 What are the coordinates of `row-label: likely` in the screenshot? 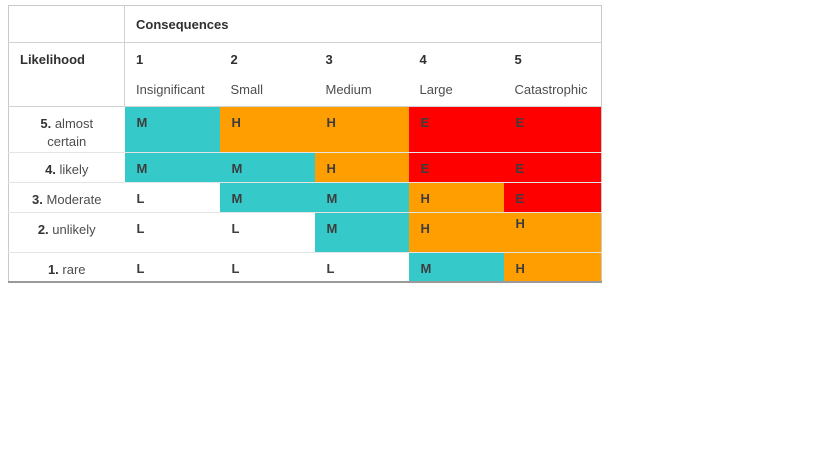 It's located at (74, 169).